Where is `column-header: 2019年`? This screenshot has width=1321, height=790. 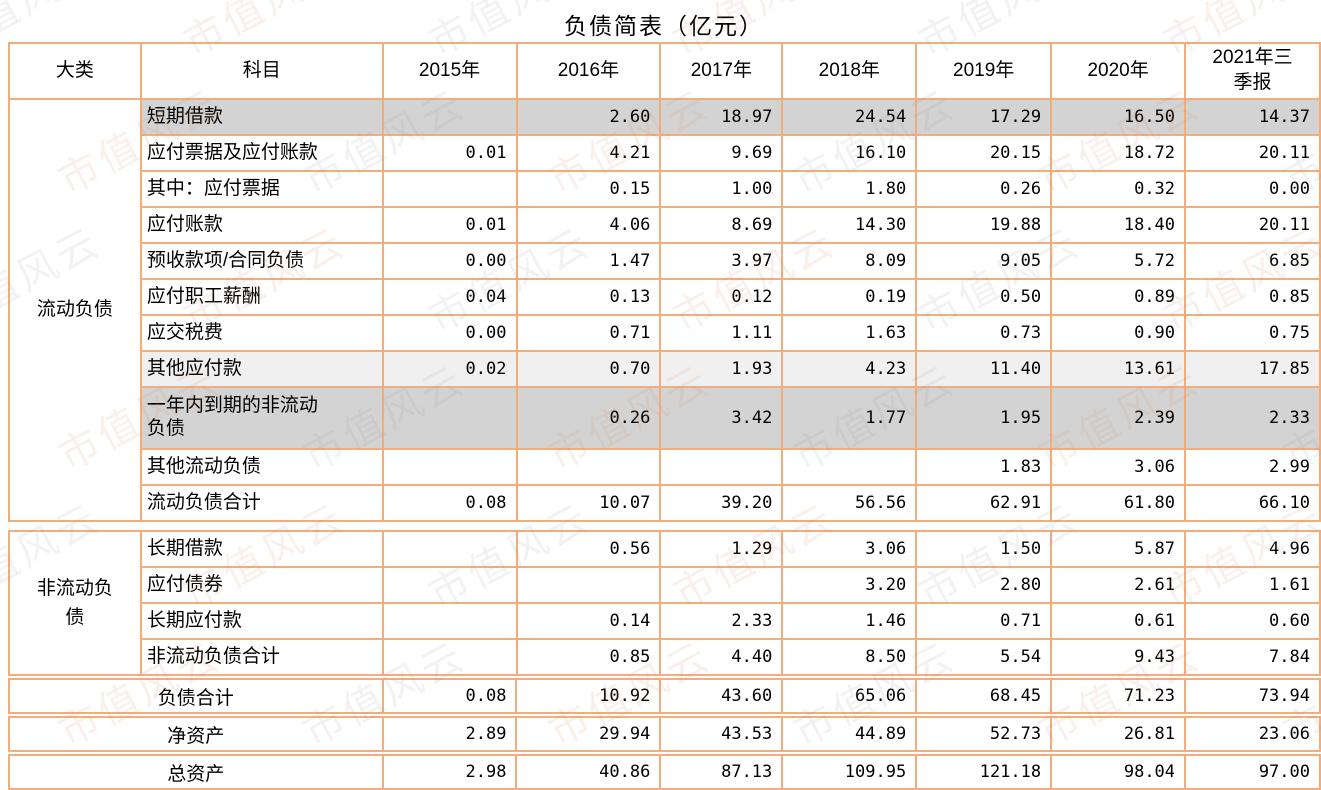 column-header: 2019年 is located at coordinates (984, 71).